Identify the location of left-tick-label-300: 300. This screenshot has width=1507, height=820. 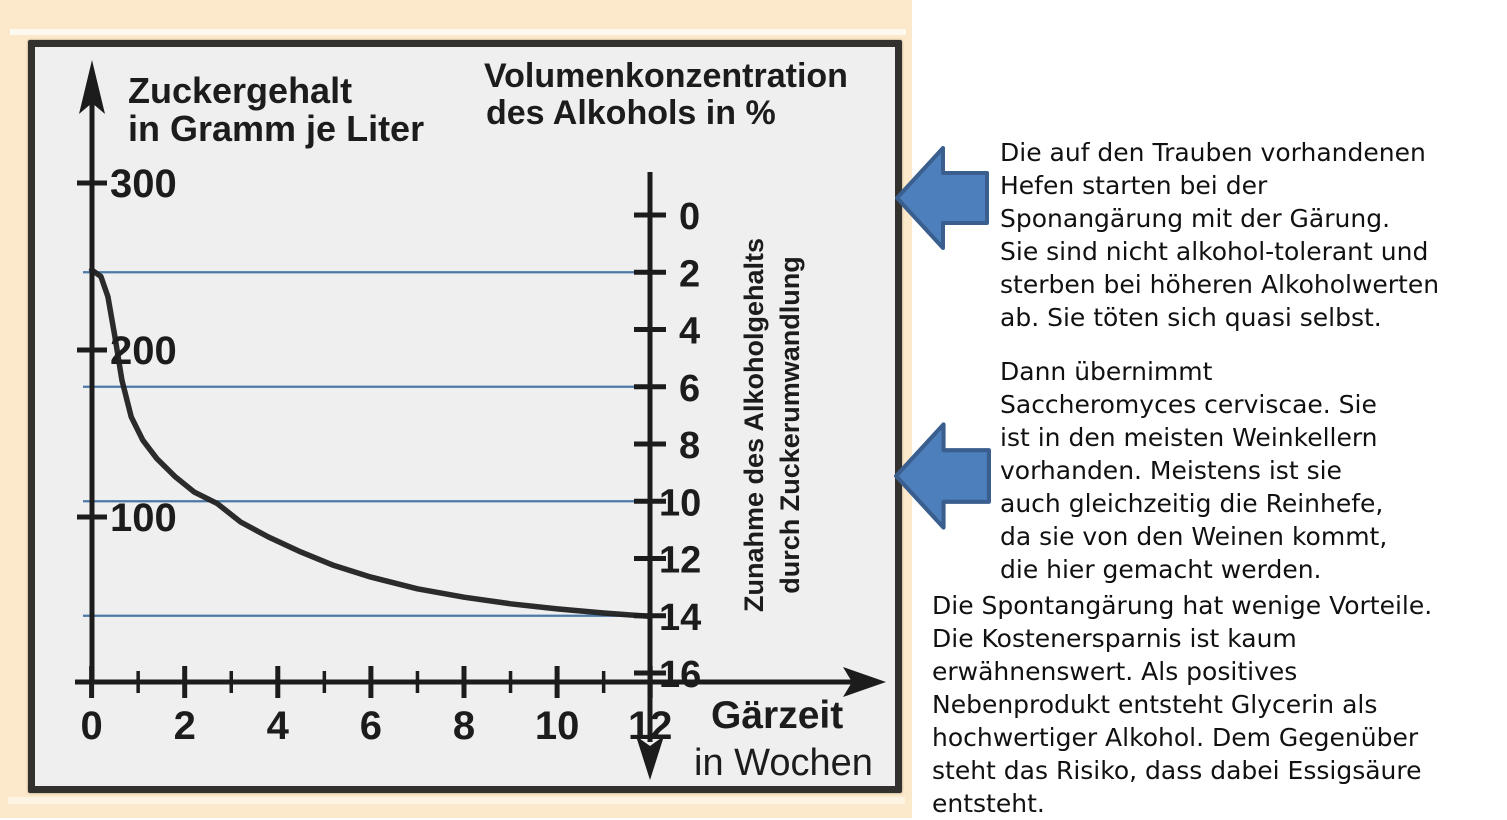
(143, 184).